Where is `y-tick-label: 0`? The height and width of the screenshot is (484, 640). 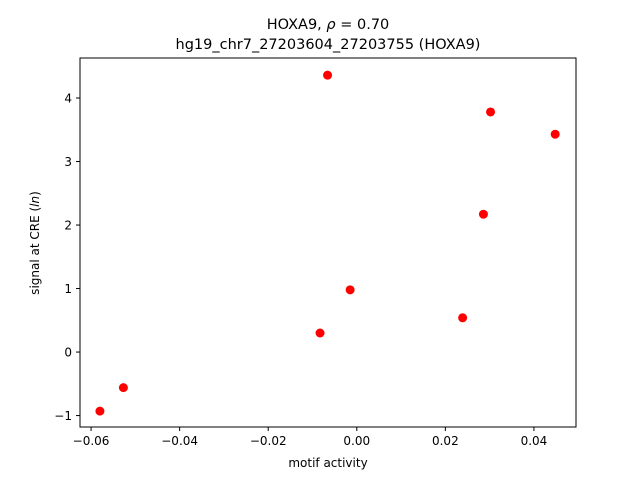 y-tick-label: 0 is located at coordinates (68, 353).